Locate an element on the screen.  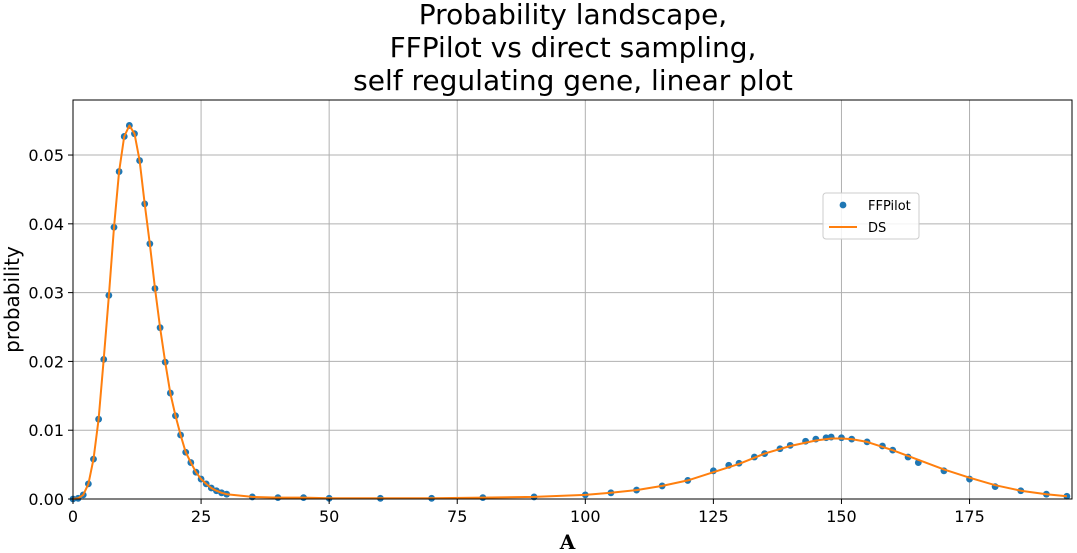
y-tick-label: 0.03 is located at coordinates (46, 293).